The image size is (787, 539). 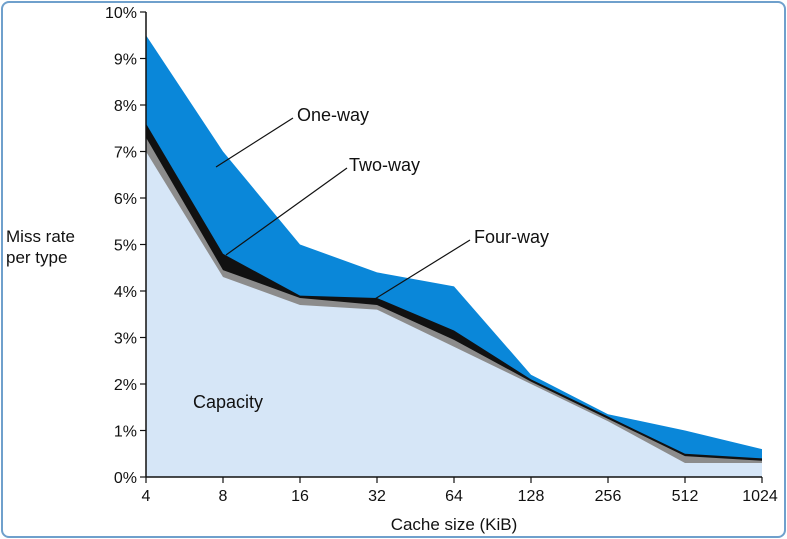 What do you see at coordinates (121, 13) in the screenshot?
I see `y-tick-label: 10%` at bounding box center [121, 13].